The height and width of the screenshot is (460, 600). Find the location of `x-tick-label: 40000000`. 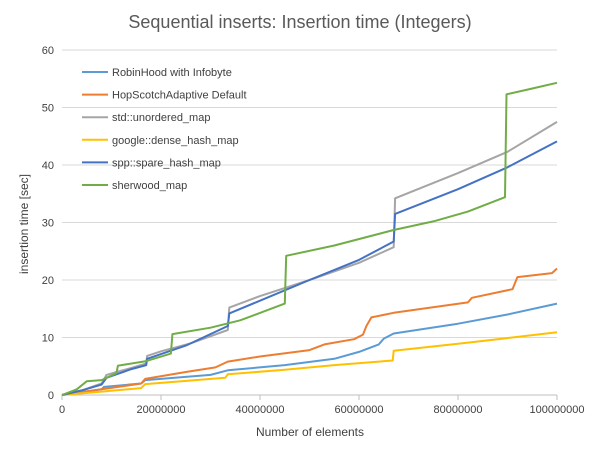

x-tick-label: 40000000 is located at coordinates (260, 410).